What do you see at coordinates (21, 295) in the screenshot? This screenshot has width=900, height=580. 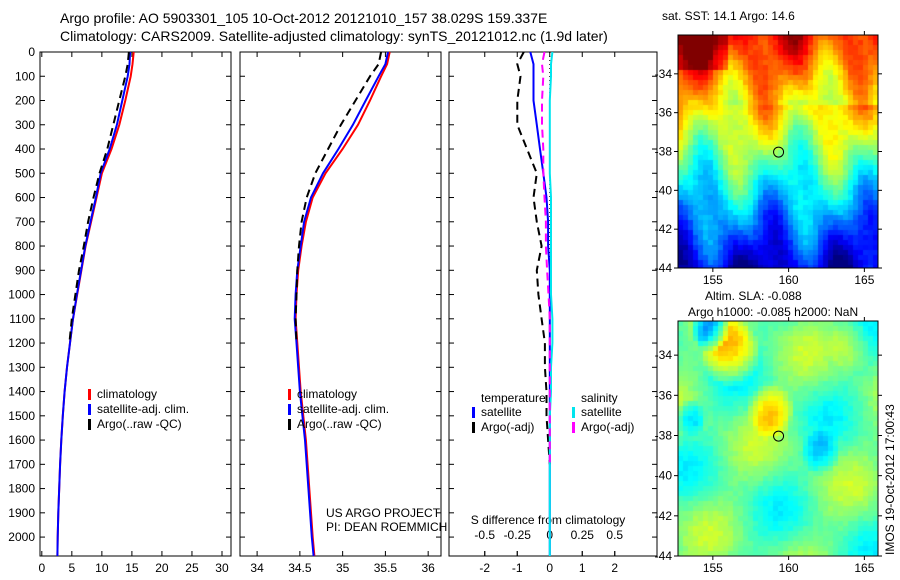 I see `y-tick-label: 1000` at bounding box center [21, 295].